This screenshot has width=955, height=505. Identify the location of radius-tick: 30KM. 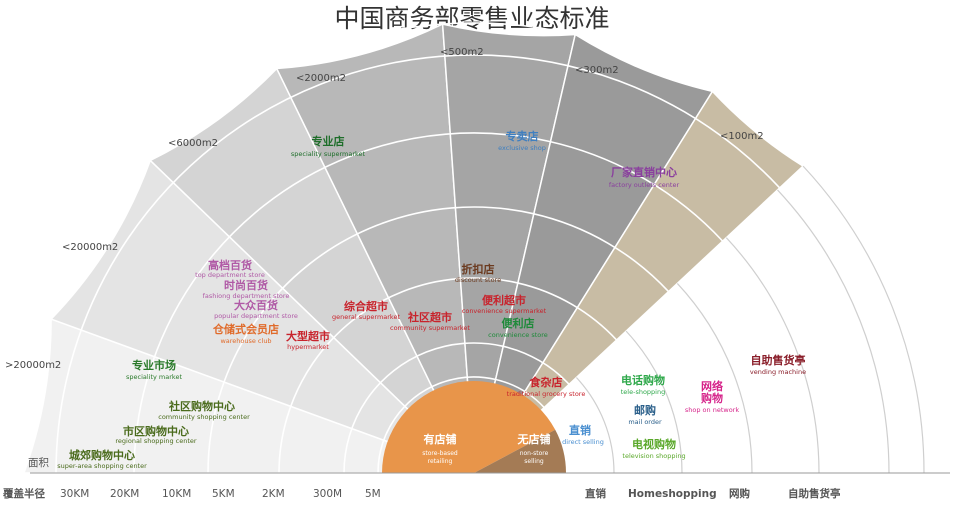
(74, 494).